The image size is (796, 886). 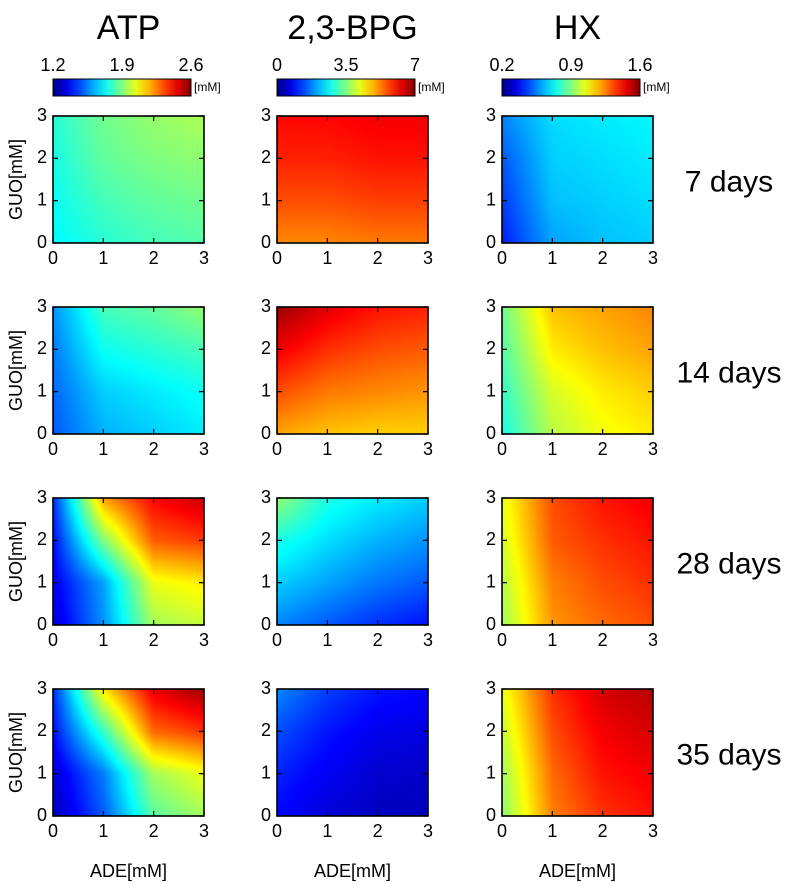 What do you see at coordinates (415, 65) in the screenshot?
I see `colorbar-tick-label: 7` at bounding box center [415, 65].